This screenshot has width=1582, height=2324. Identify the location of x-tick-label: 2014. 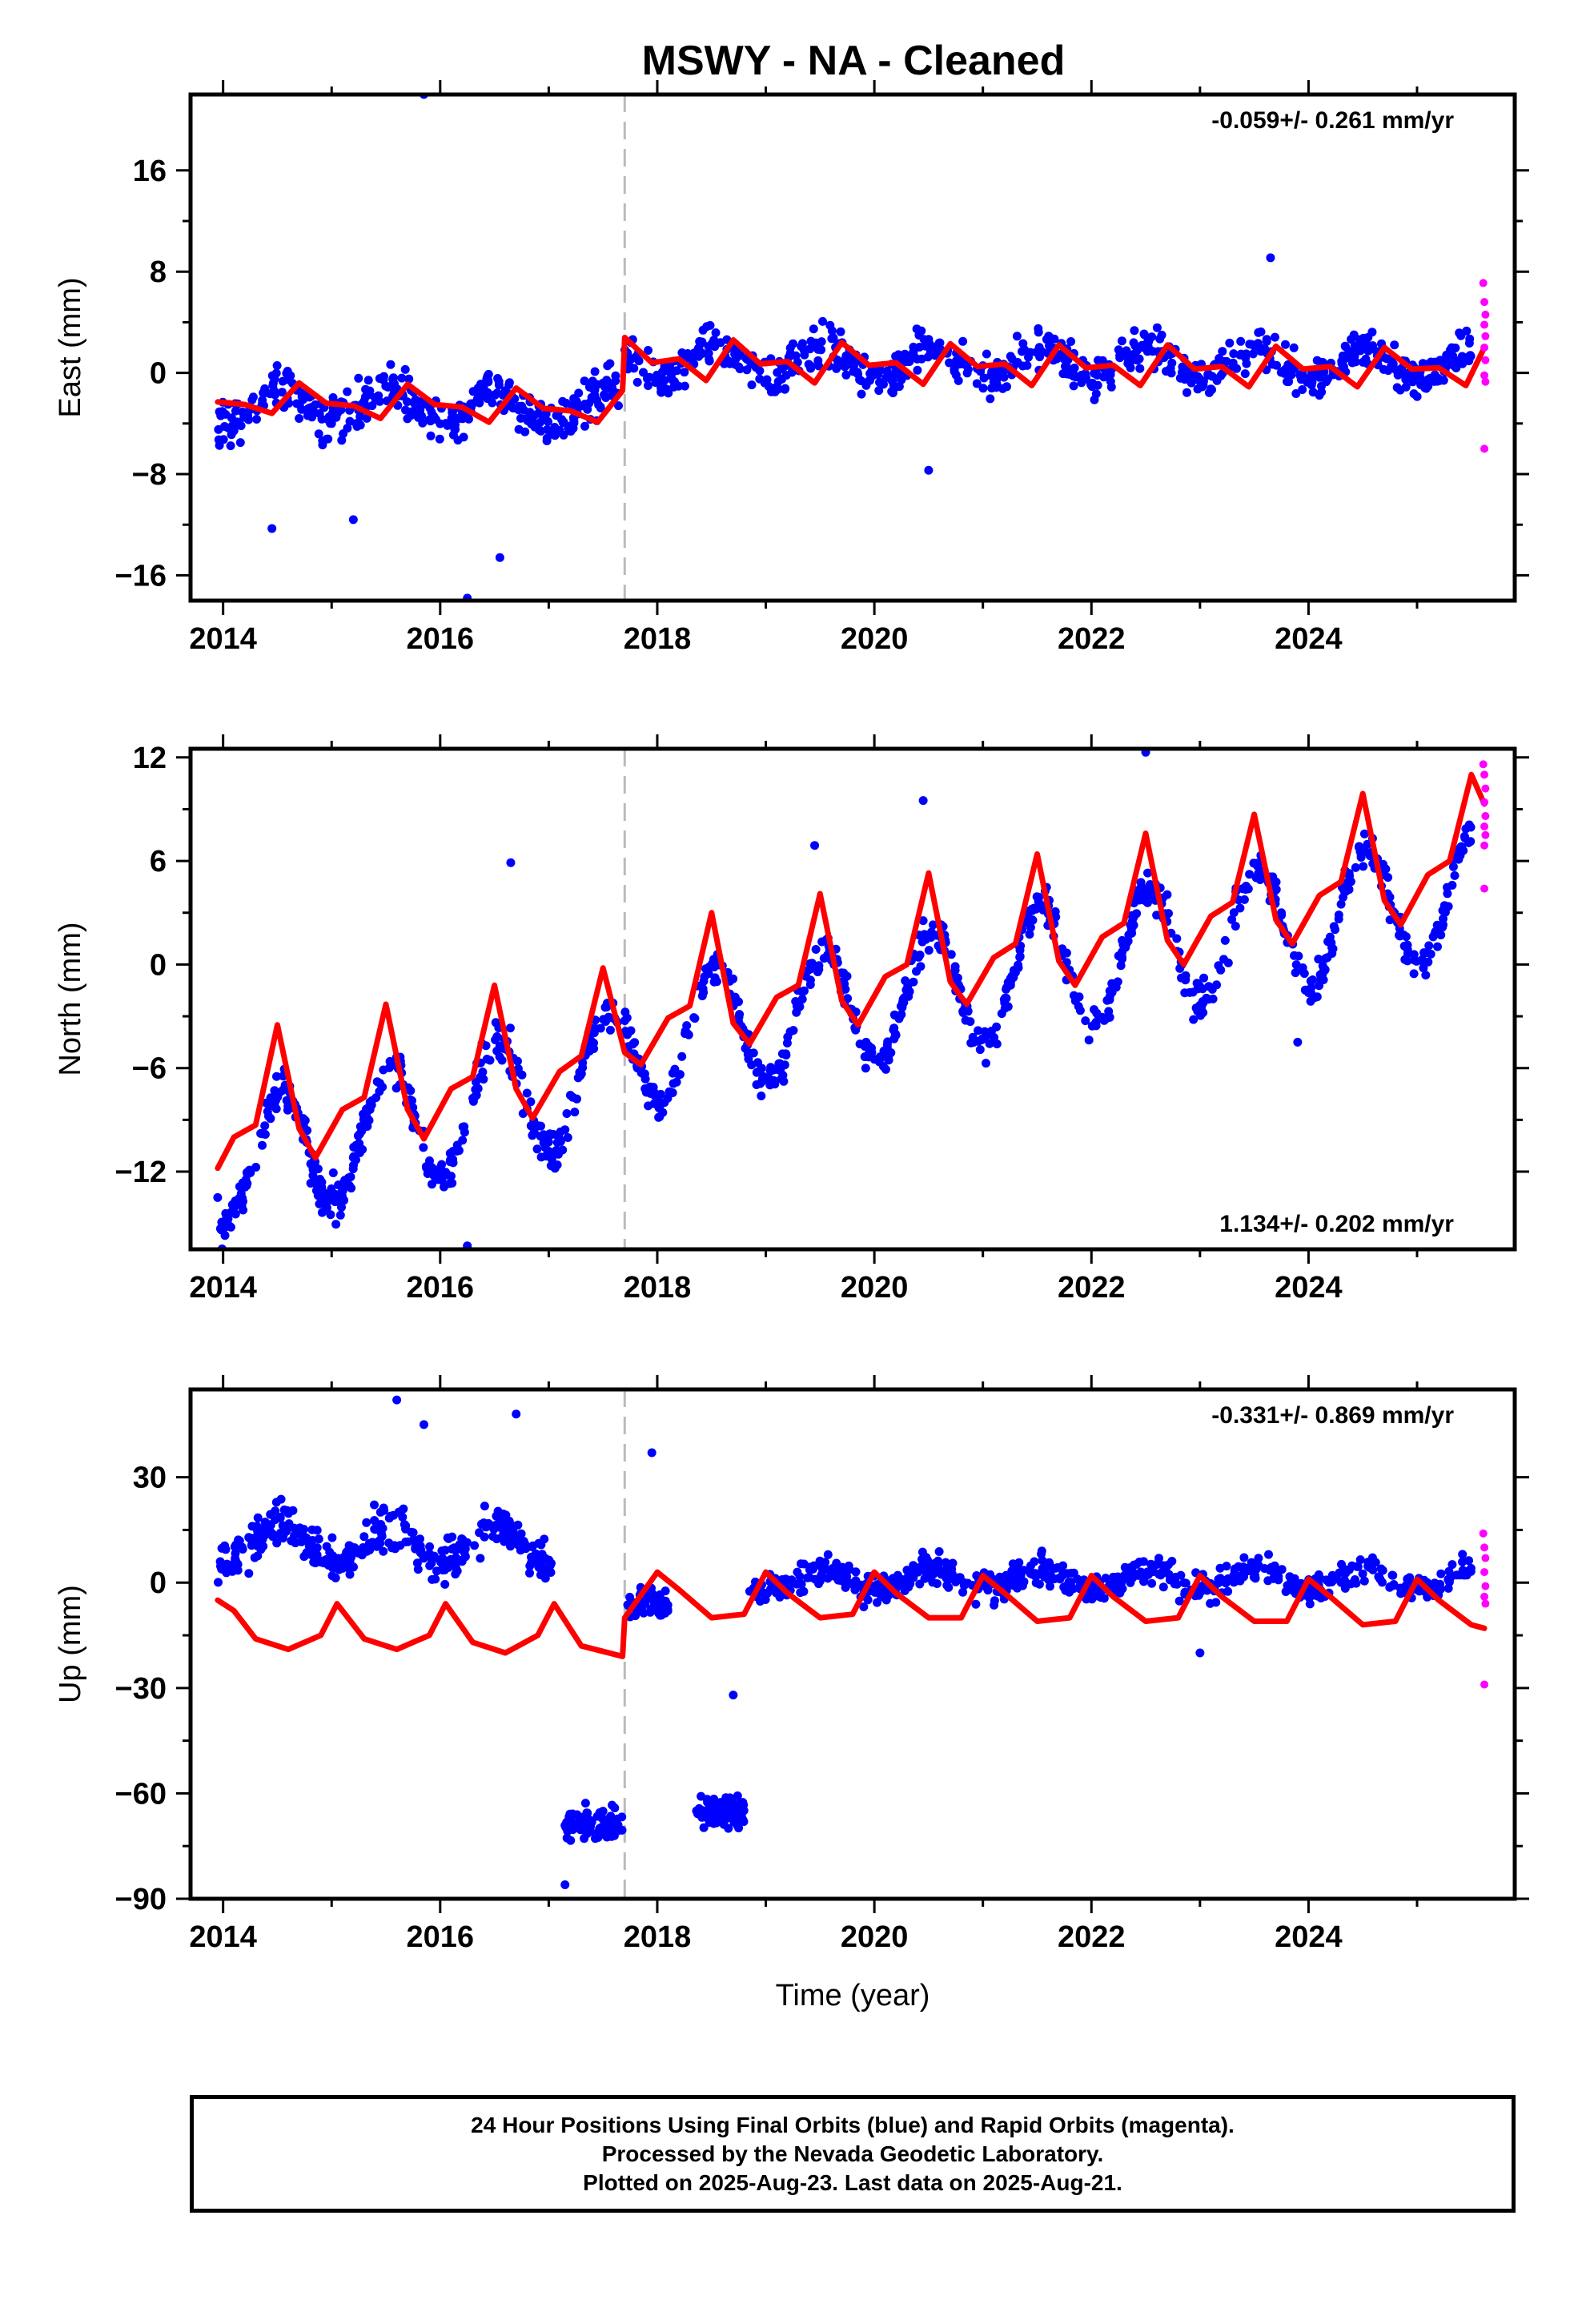
(223, 639).